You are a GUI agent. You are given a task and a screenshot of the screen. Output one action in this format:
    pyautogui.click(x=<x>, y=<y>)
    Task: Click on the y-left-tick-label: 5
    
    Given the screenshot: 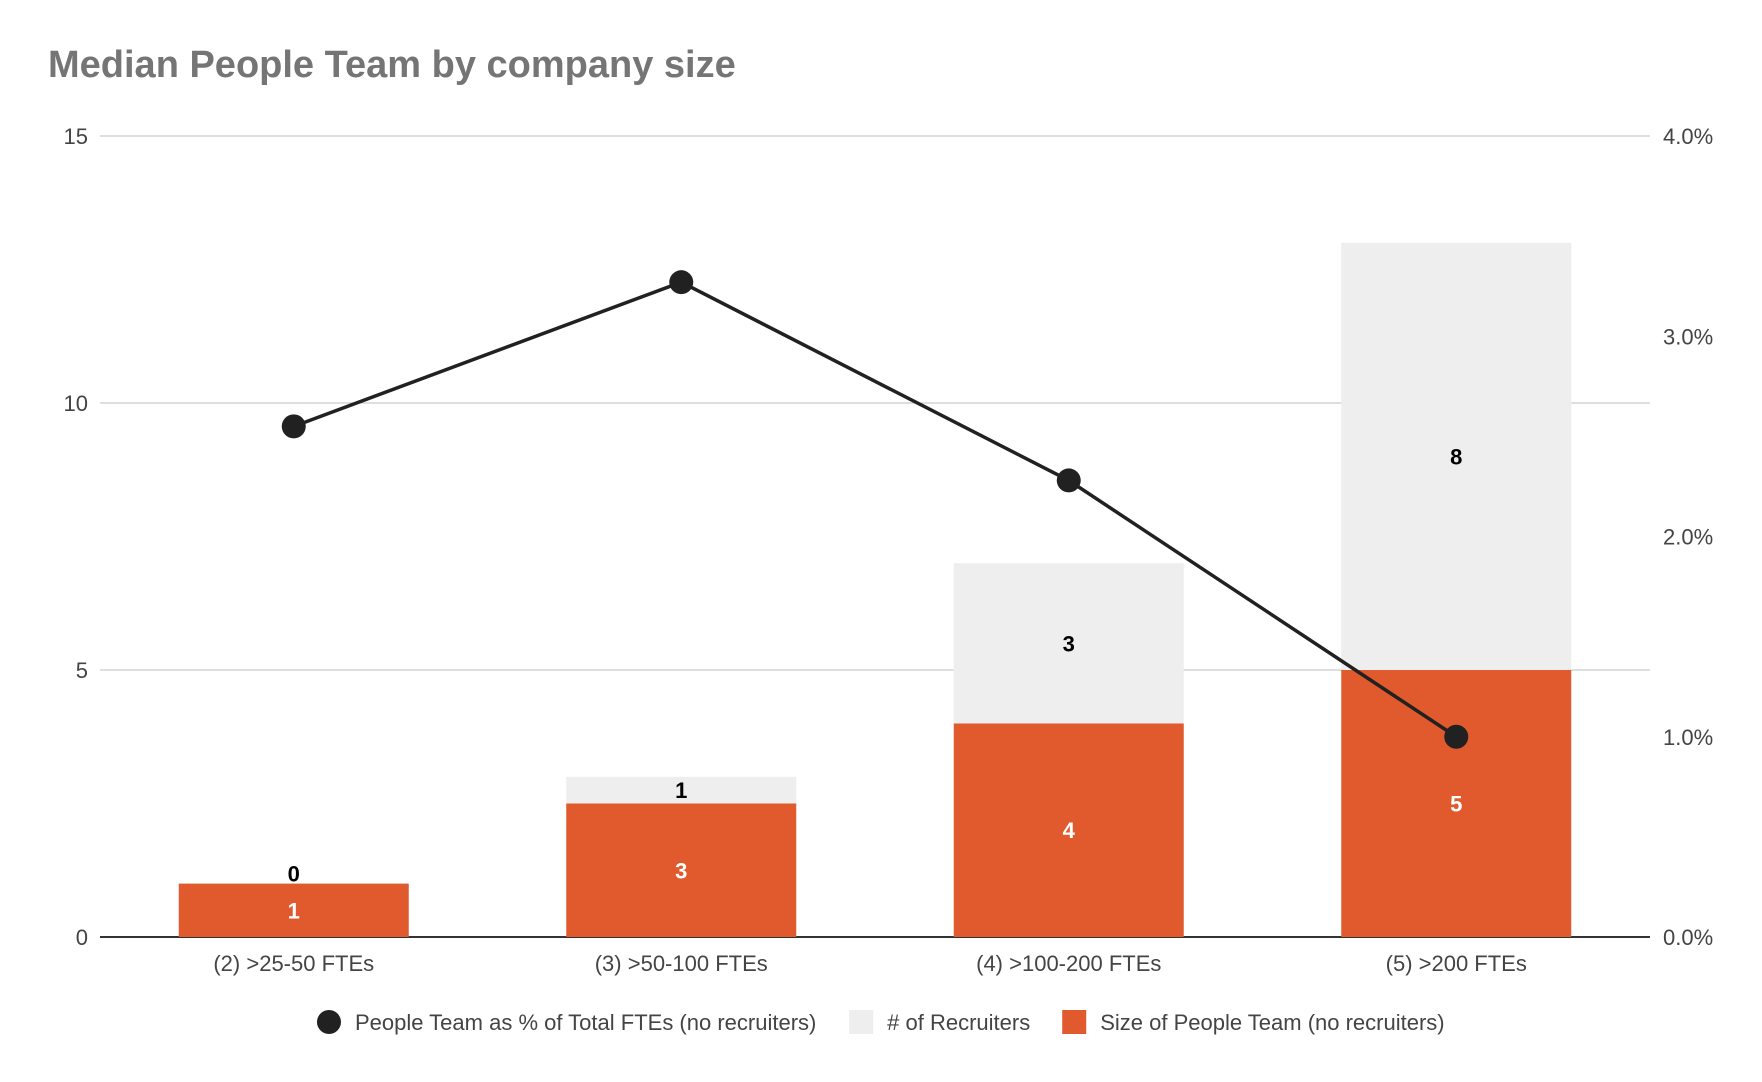 What is the action you would take?
    pyautogui.click(x=82, y=670)
    